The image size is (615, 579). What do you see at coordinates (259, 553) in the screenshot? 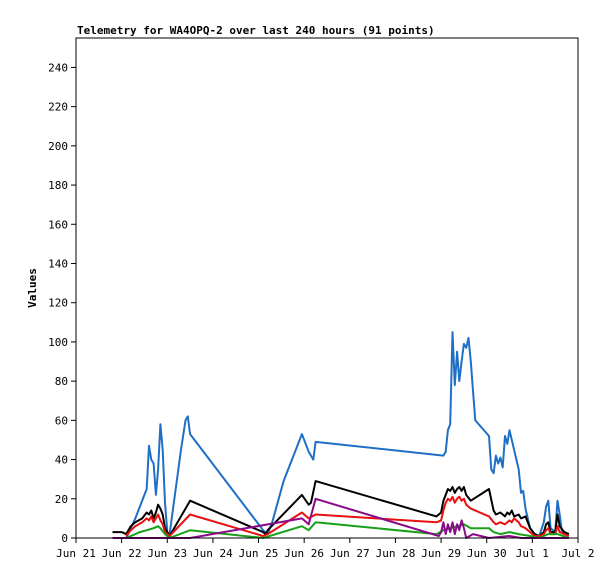
I see `x-tick-label: Jun 25` at bounding box center [259, 553].